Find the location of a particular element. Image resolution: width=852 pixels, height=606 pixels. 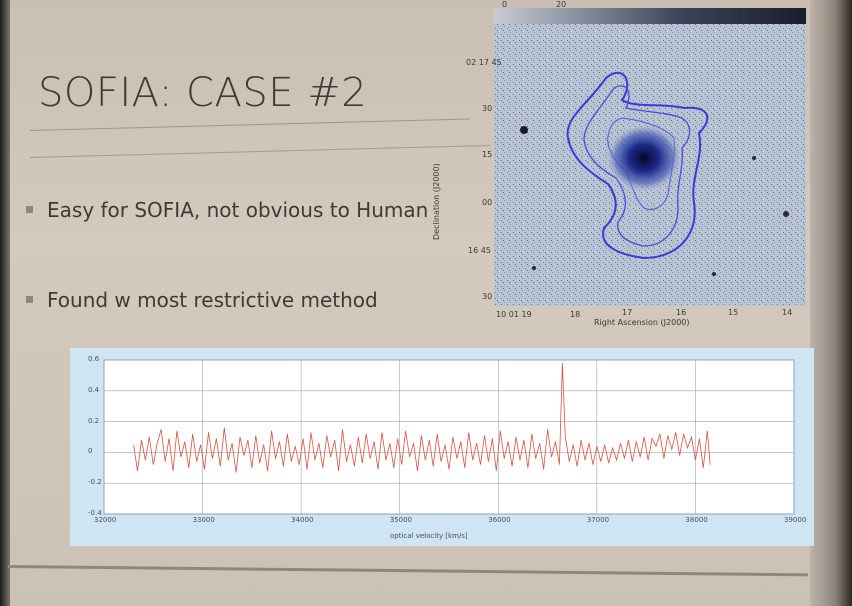

contour-middle is located at coordinates (637, 166).